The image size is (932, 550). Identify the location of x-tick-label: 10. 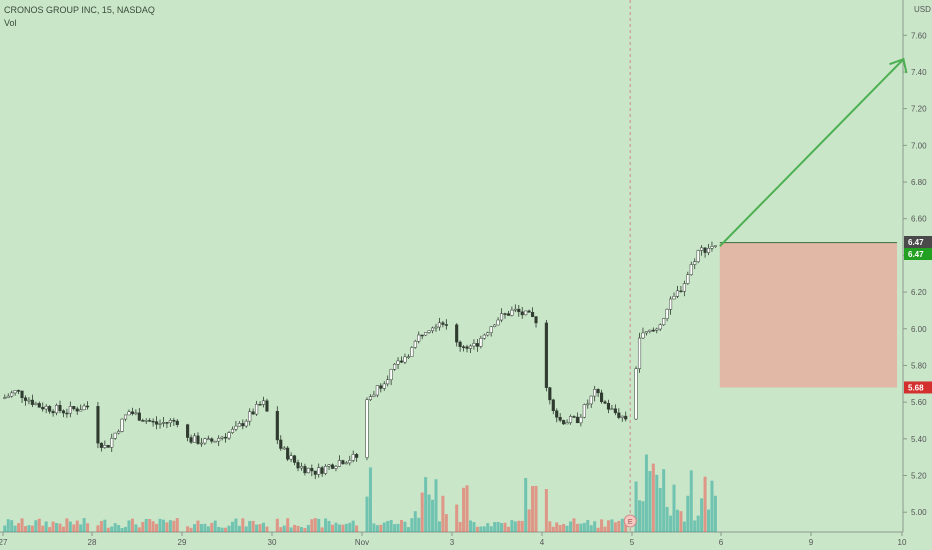
(902, 542).